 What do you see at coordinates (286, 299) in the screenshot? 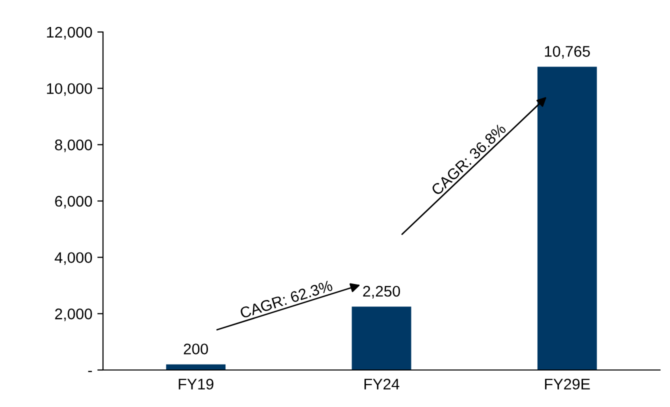
I see `annotation: CAGR: 62.3%` at bounding box center [286, 299].